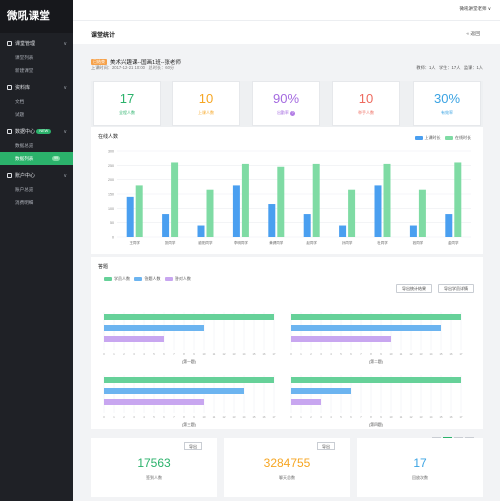 This screenshot has width=500, height=501. I want to click on replay-card: 17 回放次数, so click(420, 467).